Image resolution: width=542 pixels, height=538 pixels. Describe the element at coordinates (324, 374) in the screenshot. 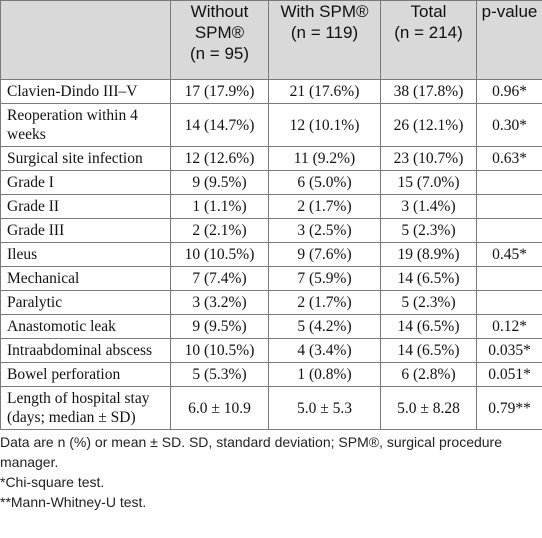

I see `cell-with-spm: 1 (0.8%)` at that location.